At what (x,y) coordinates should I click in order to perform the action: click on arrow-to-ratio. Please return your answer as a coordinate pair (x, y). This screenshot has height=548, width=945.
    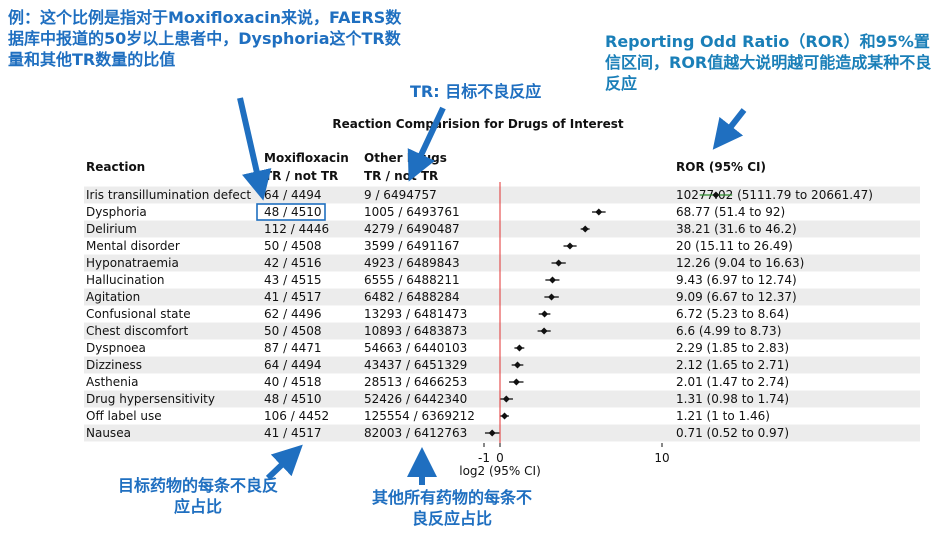
    Looking at the image, I should click on (254, 149).